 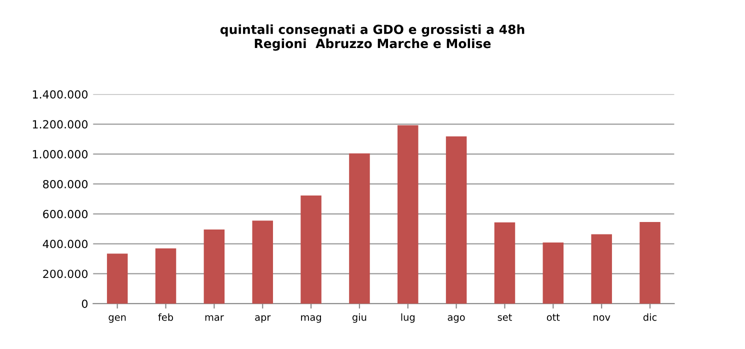 I want to click on x-tick-label: mag, so click(x=311, y=319).